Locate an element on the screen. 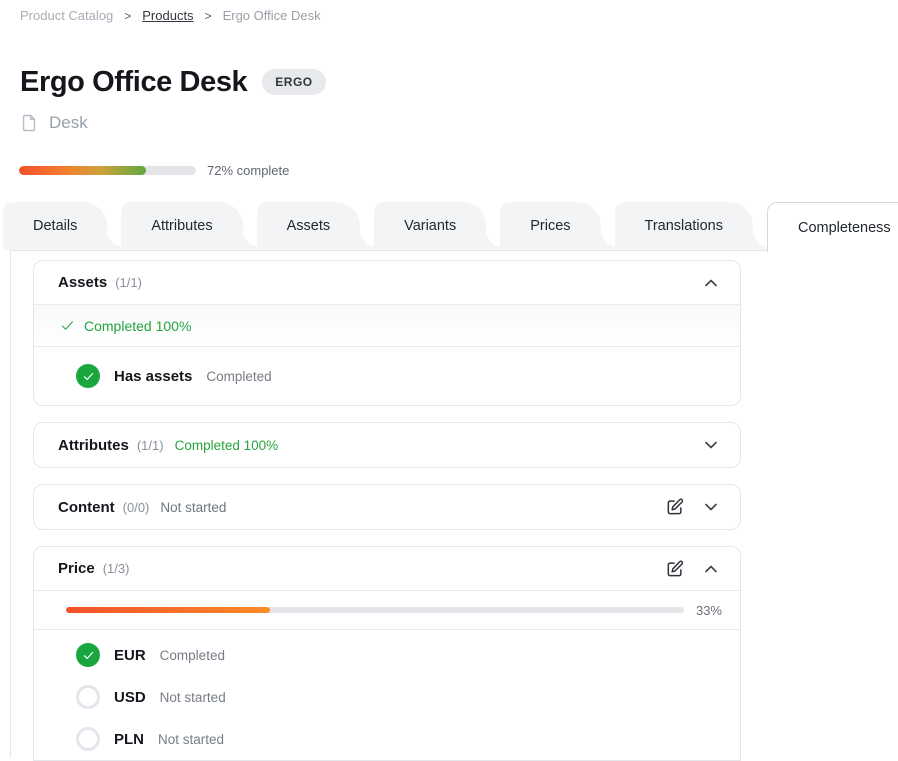 The height and width of the screenshot is (761, 898). completeness-item-pln: PLN Not started is located at coordinates (387, 739).